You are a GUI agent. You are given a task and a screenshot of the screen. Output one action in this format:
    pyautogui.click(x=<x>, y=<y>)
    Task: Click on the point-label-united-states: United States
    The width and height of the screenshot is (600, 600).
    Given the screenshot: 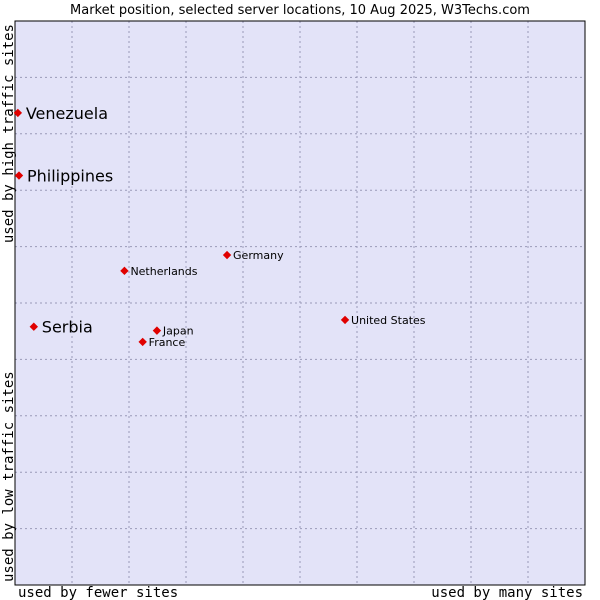 What is the action you would take?
    pyautogui.click(x=388, y=320)
    